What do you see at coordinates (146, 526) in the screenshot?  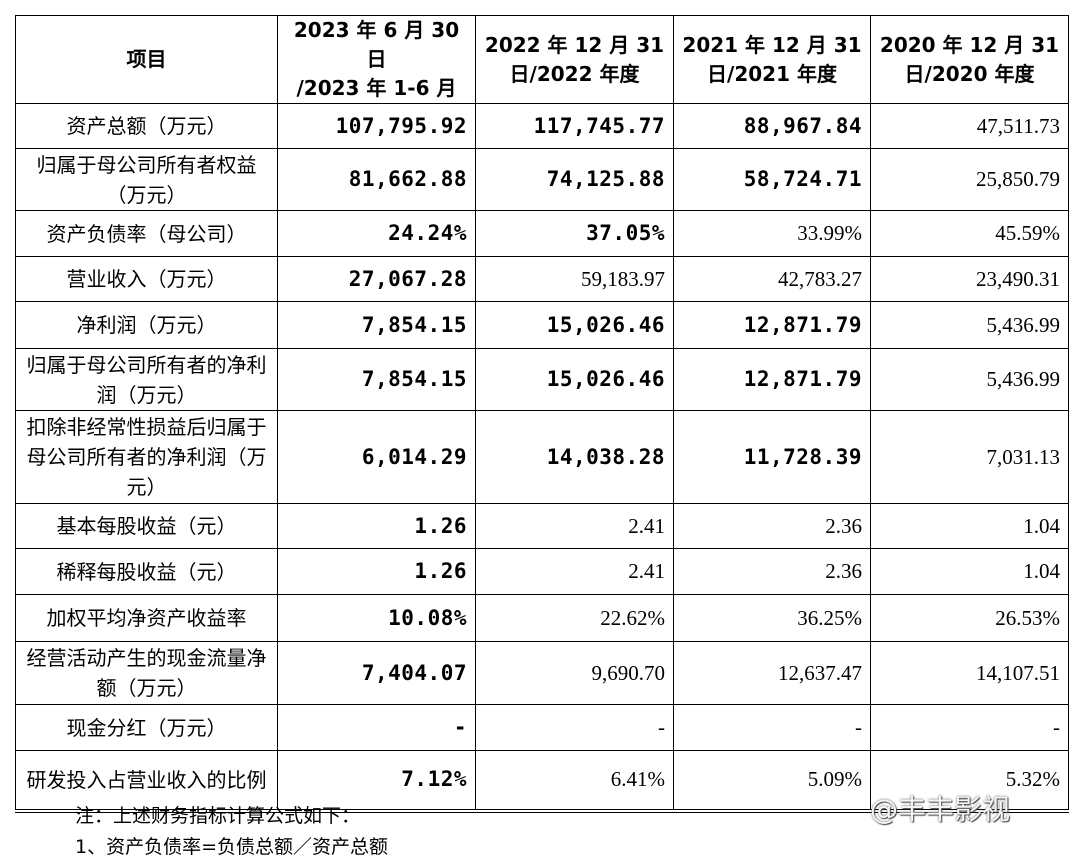 I see `row-label: 基本每股收益（元）` at bounding box center [146, 526].